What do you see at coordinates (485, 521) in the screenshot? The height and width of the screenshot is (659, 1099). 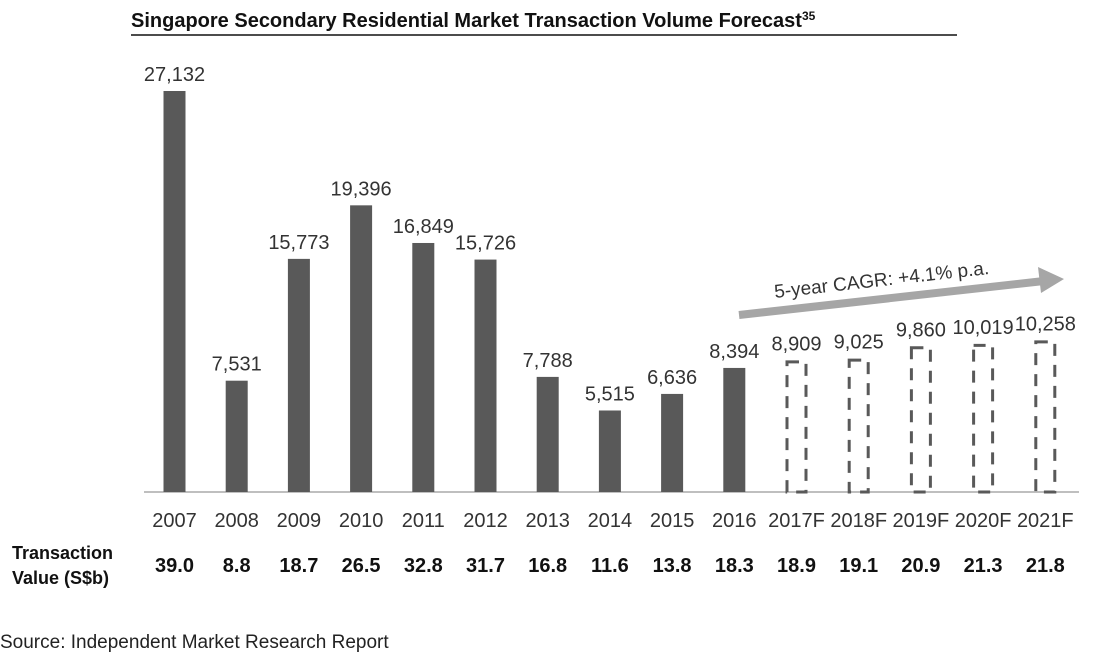 I see `x-tick-2012: 2012` at bounding box center [485, 521].